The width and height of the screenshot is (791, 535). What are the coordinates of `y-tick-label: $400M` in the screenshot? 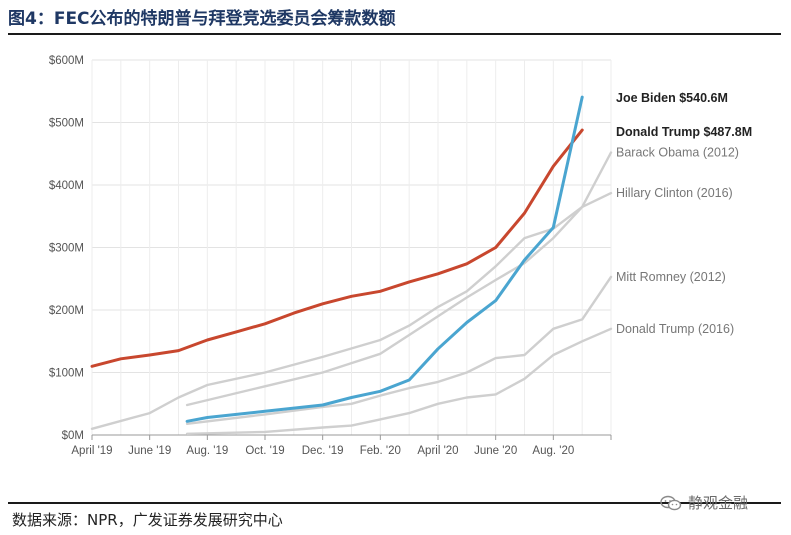 It's located at (66, 186).